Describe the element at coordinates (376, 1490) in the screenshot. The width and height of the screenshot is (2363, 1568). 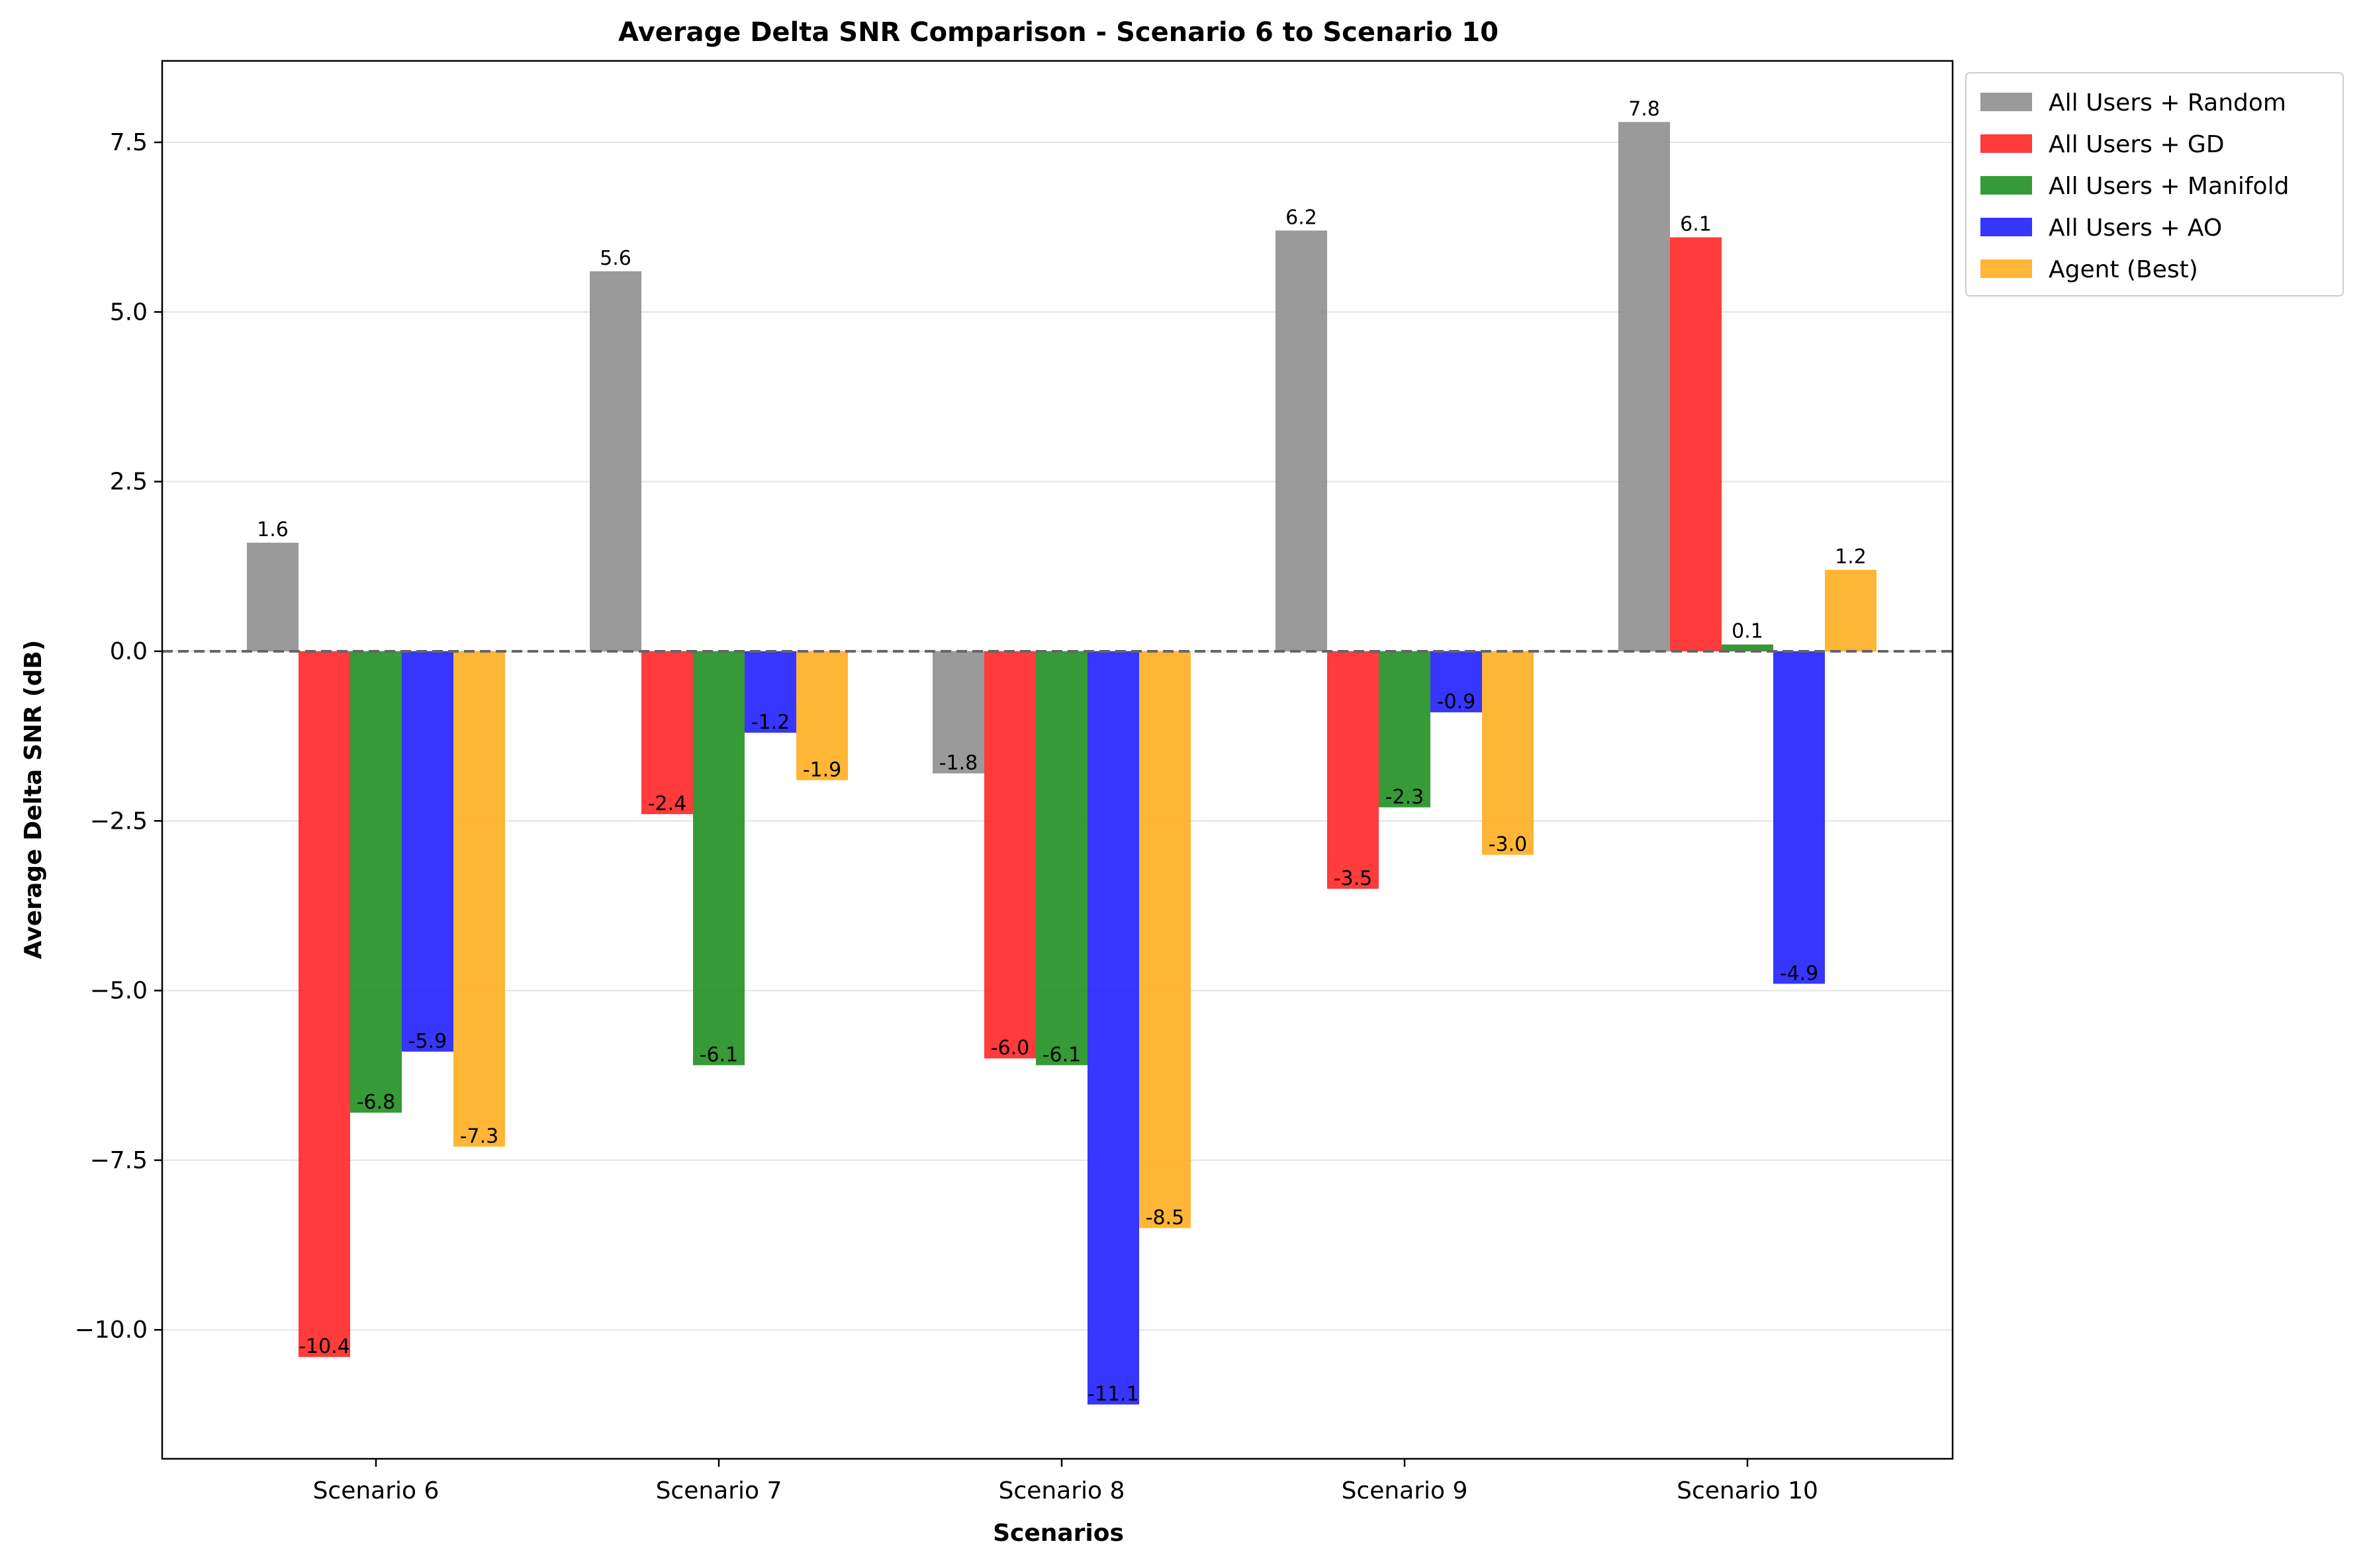
I see `x-tick-label: Scenario 6` at that location.